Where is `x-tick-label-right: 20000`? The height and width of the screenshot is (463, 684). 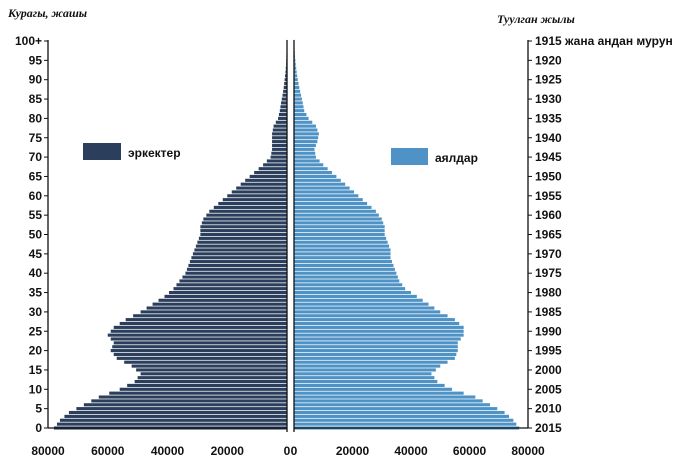 x-tick-label-right: 20000 is located at coordinates (353, 451).